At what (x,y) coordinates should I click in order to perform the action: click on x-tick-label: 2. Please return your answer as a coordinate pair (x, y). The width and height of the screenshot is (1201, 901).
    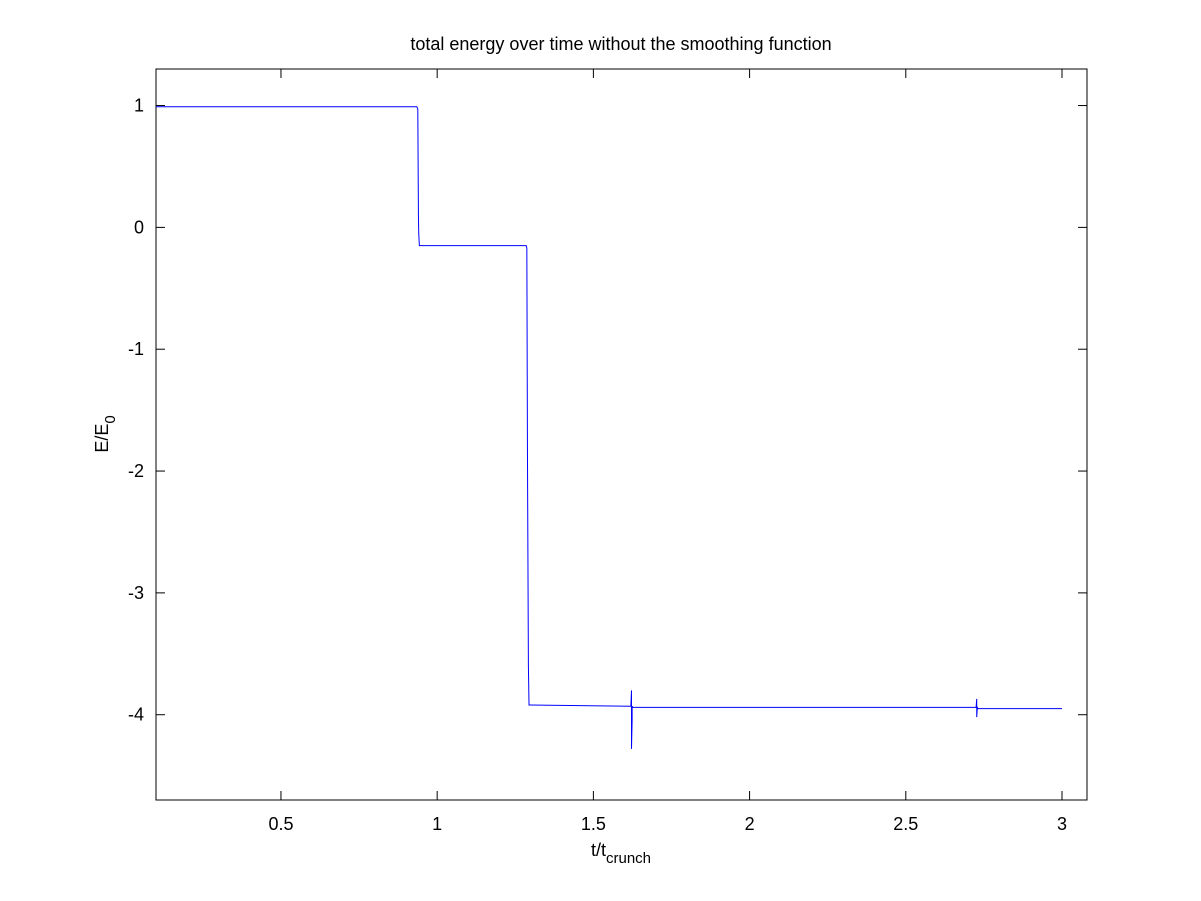
    Looking at the image, I should click on (750, 824).